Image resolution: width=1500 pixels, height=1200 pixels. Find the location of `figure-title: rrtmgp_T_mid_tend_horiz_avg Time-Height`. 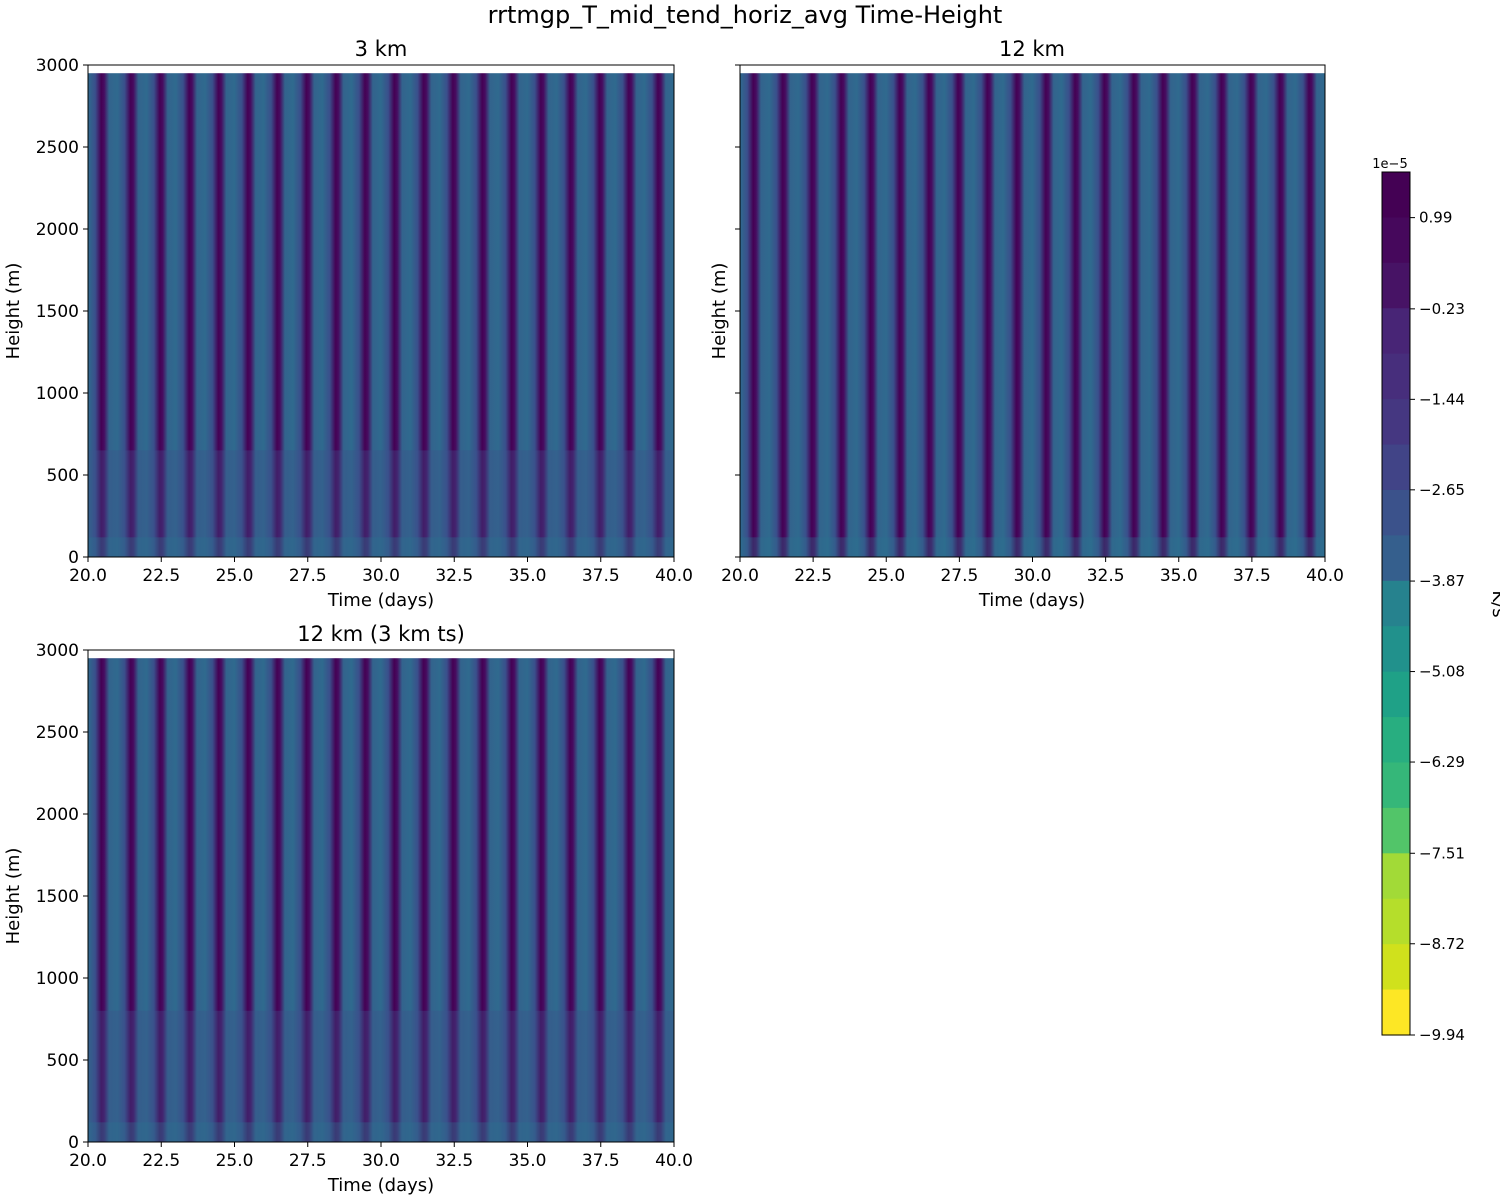

figure-title: rrtmgp_T_mid_tend_horiz_avg Time-Height is located at coordinates (745, 15).